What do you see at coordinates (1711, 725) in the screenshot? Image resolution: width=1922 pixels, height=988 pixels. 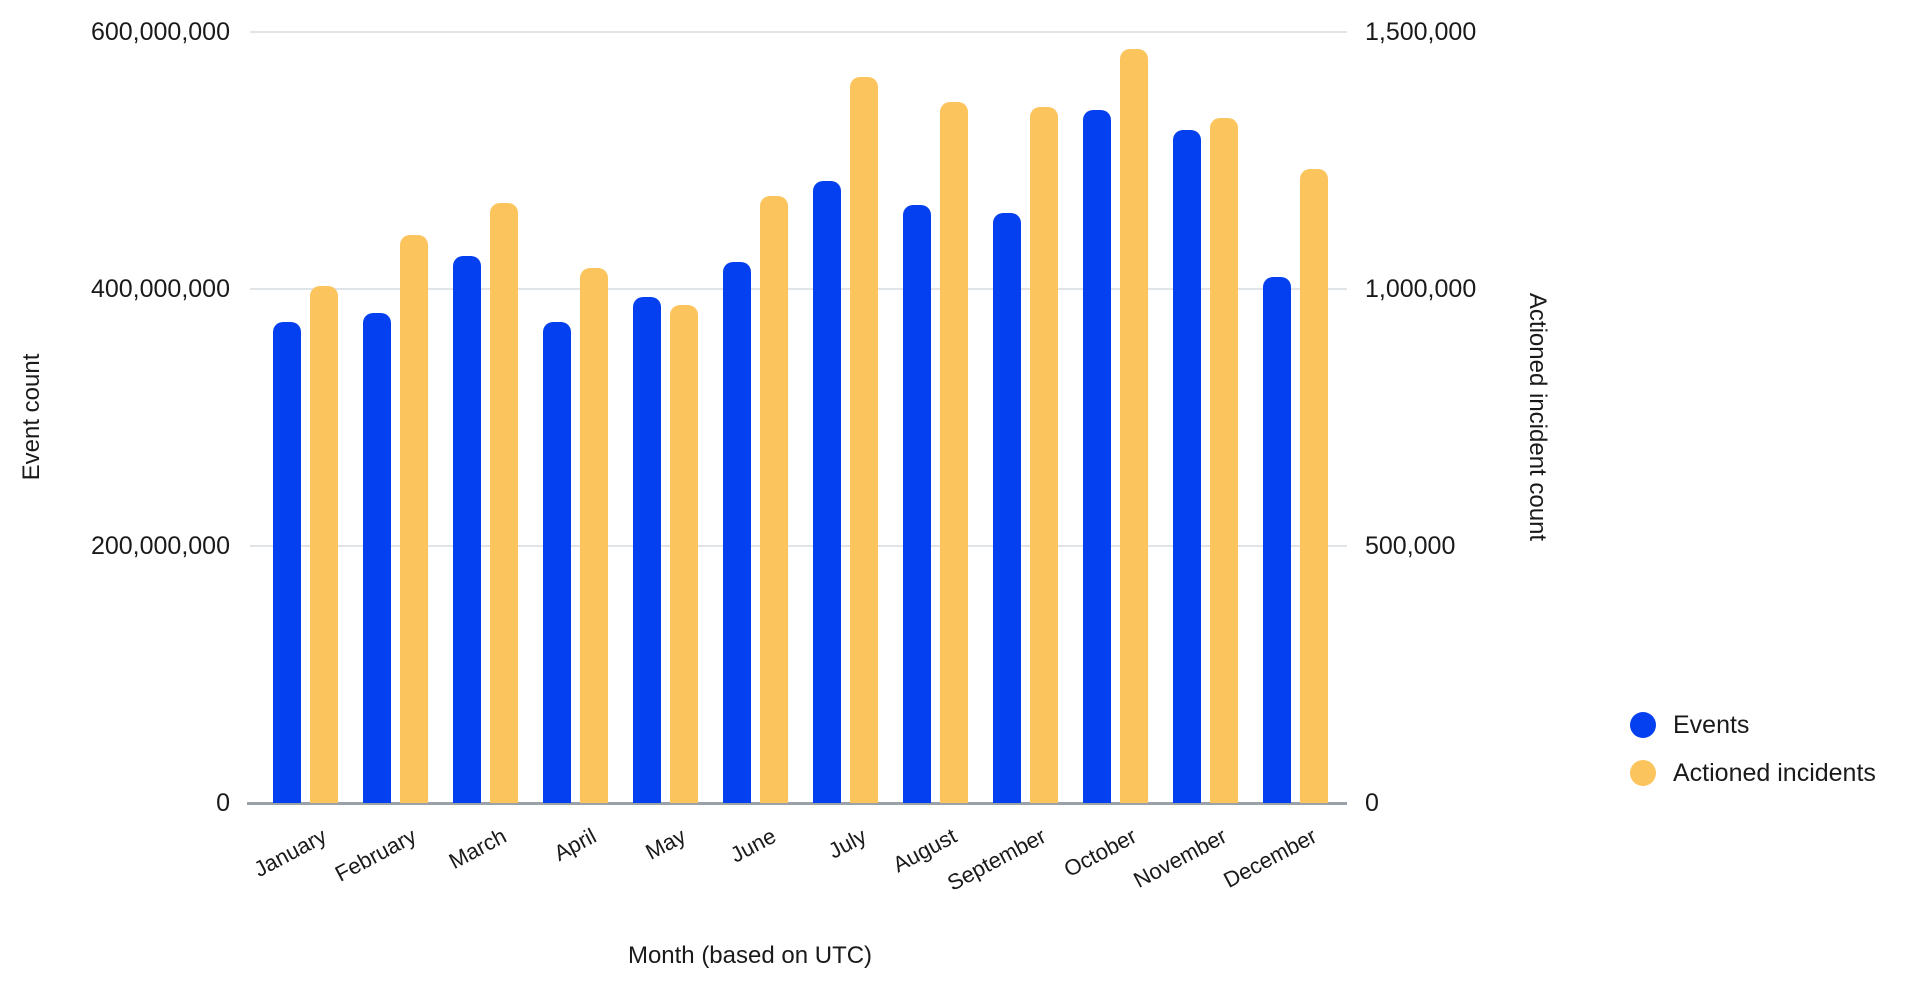 I see `legend-label-events: Events` at bounding box center [1711, 725].